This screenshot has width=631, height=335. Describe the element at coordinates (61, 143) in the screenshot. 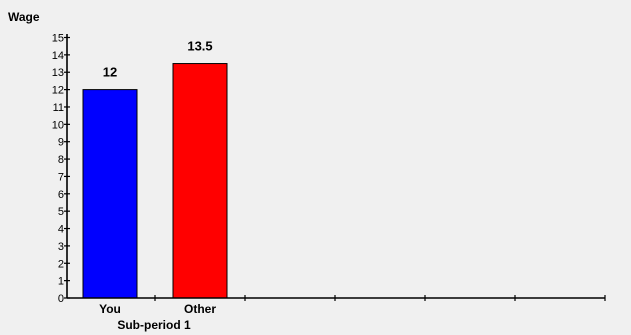

I see `y-tick-label-9: 9` at that location.